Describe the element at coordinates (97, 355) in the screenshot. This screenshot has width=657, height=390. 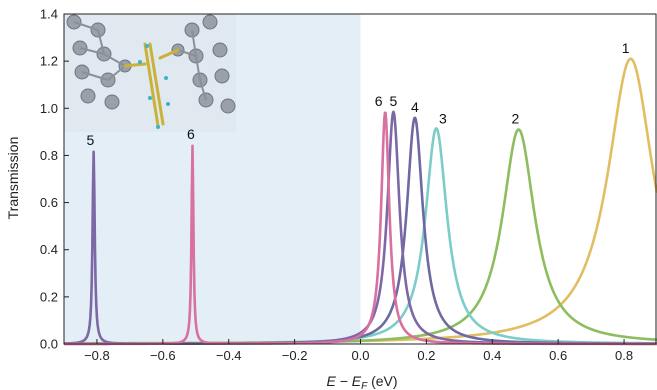
I see `x-tick-label: −0.8` at that location.